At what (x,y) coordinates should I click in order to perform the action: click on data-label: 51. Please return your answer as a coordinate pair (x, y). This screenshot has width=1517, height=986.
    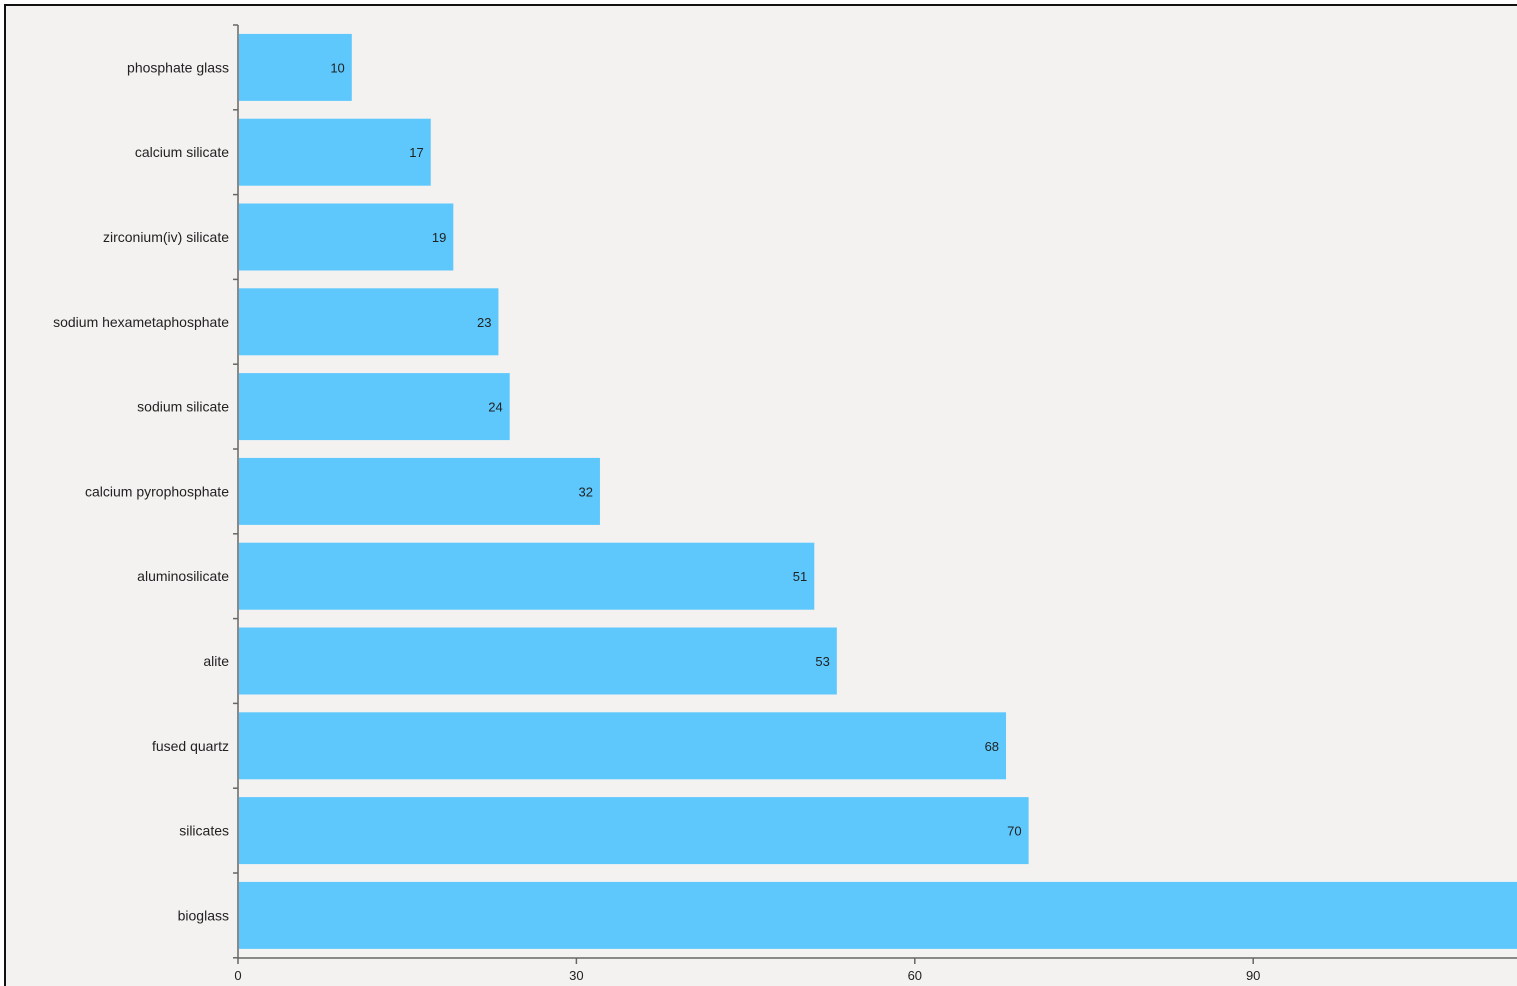
    Looking at the image, I should click on (800, 576).